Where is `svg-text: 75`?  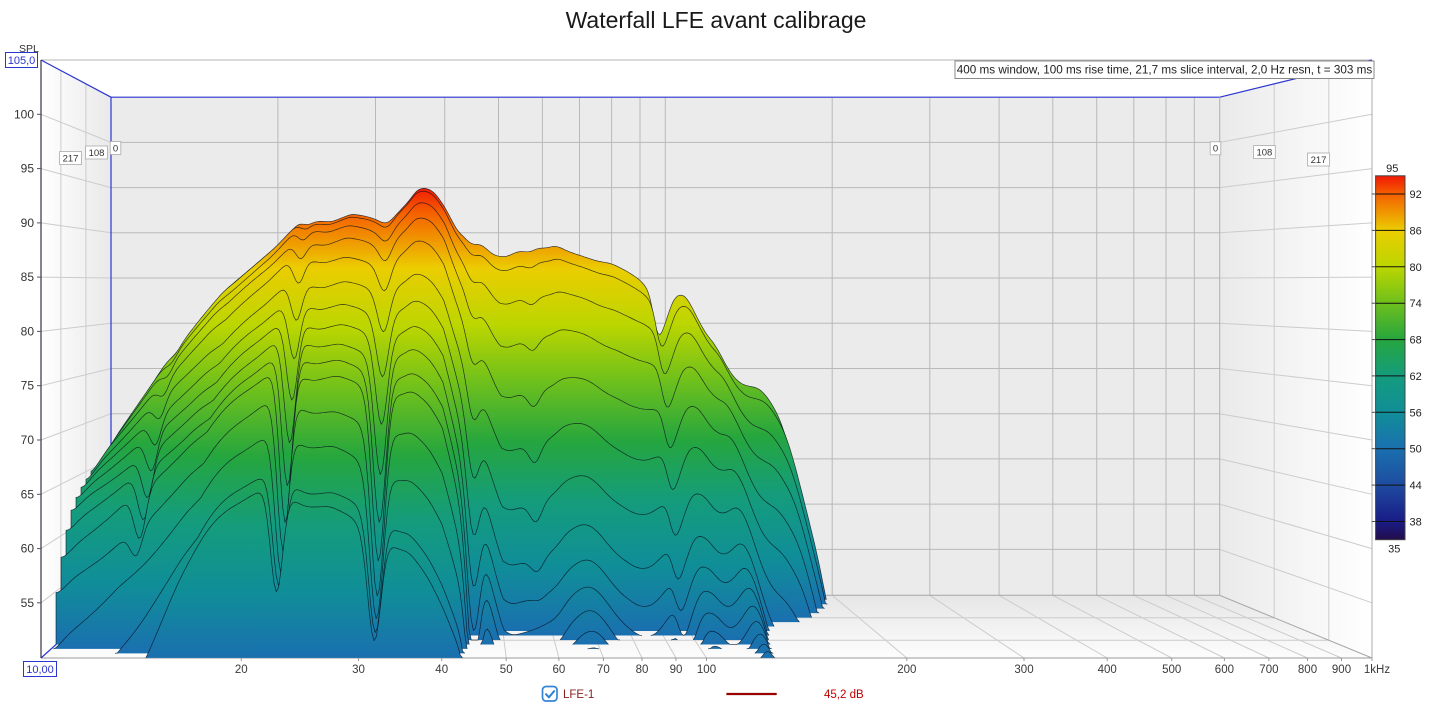
svg-text: 75 is located at coordinates (28, 386).